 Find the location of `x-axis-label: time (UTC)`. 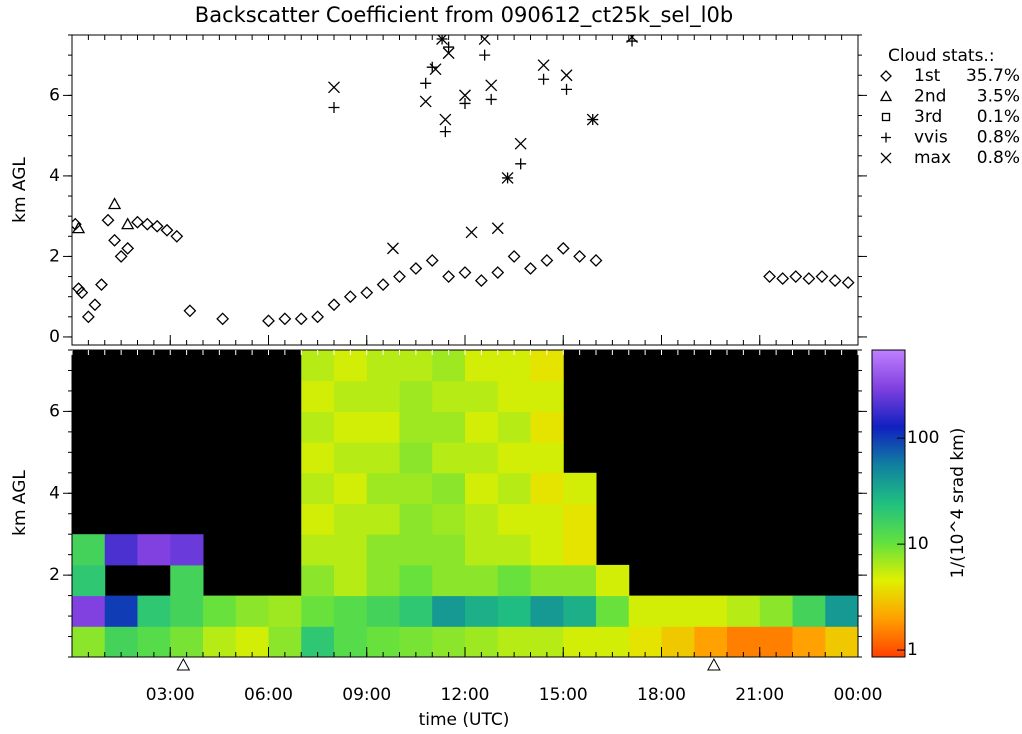

x-axis-label: time (UTC) is located at coordinates (464, 720).